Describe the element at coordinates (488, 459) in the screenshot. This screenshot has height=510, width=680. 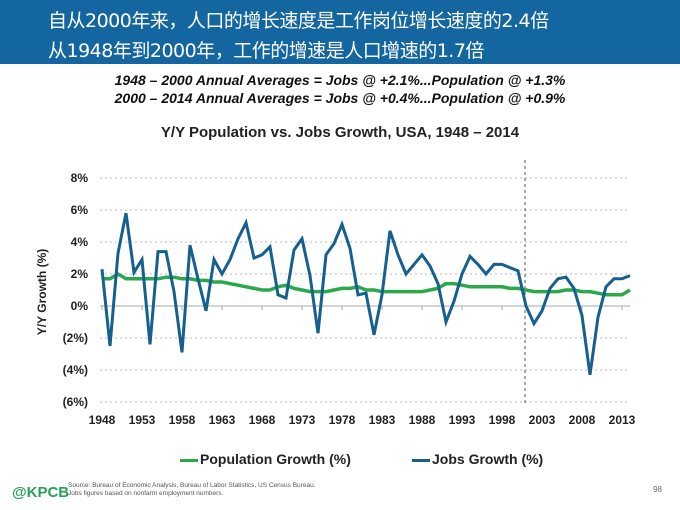
I see `legend-label-jobs: Jobs Growth (%)` at that location.